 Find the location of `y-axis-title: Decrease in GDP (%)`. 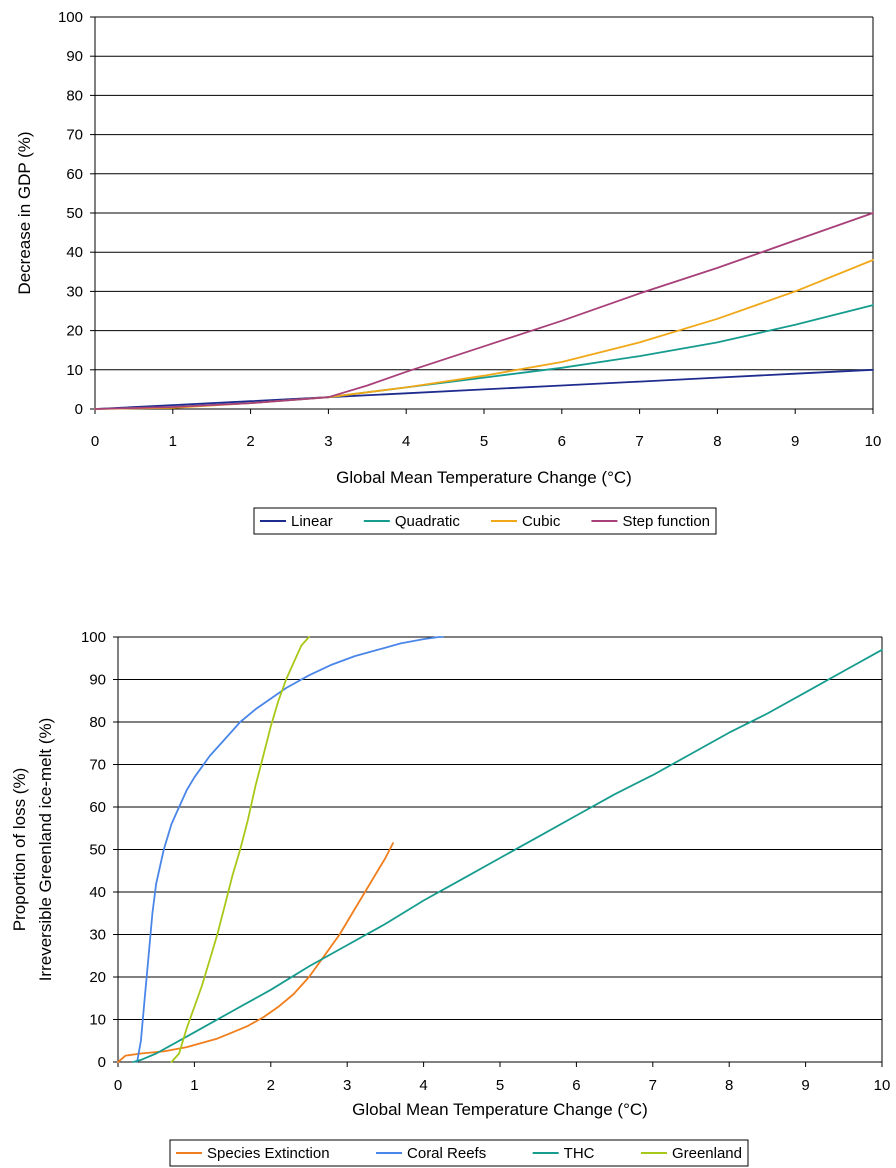

y-axis-title: Decrease in GDP (%) is located at coordinates (24, 212).